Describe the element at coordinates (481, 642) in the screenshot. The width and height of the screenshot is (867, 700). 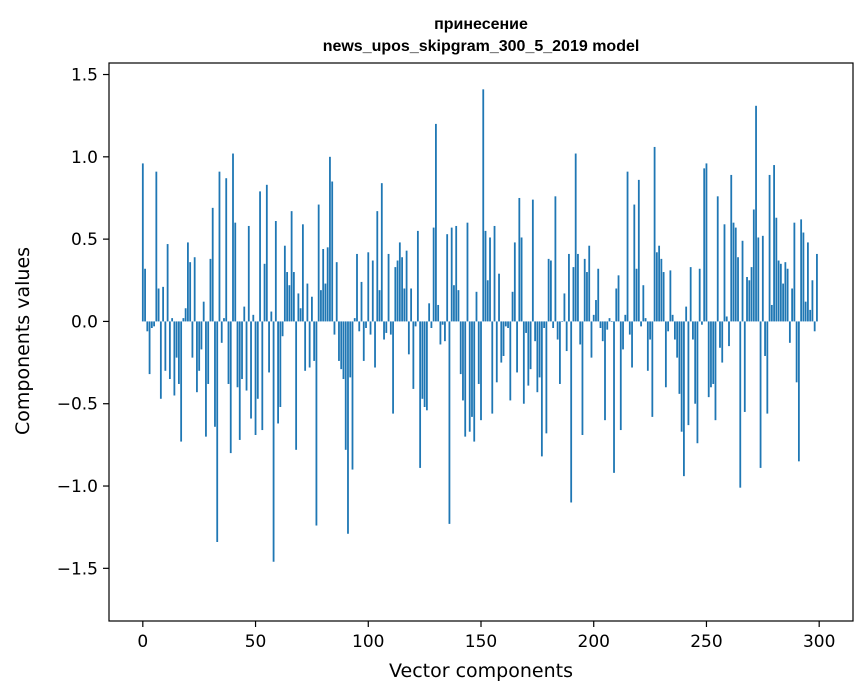
I see `x-tick-label: 150` at that location.